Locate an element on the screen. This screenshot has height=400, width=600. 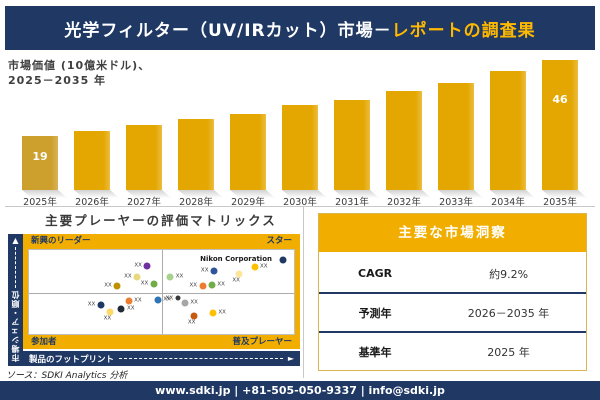
bar-category-label: 2034年 is located at coordinates (508, 202).